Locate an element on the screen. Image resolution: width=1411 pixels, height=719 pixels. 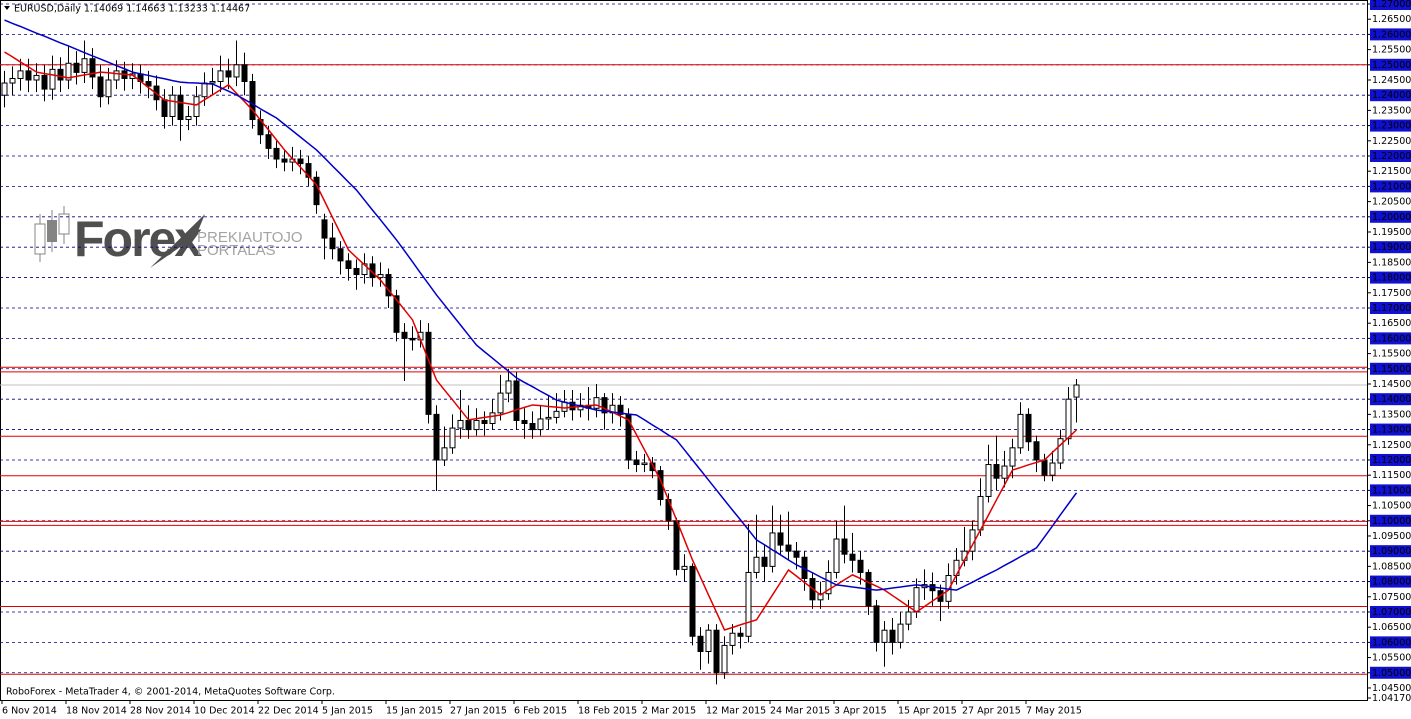
y-tick-label: 1.21000 is located at coordinates (1391, 186).